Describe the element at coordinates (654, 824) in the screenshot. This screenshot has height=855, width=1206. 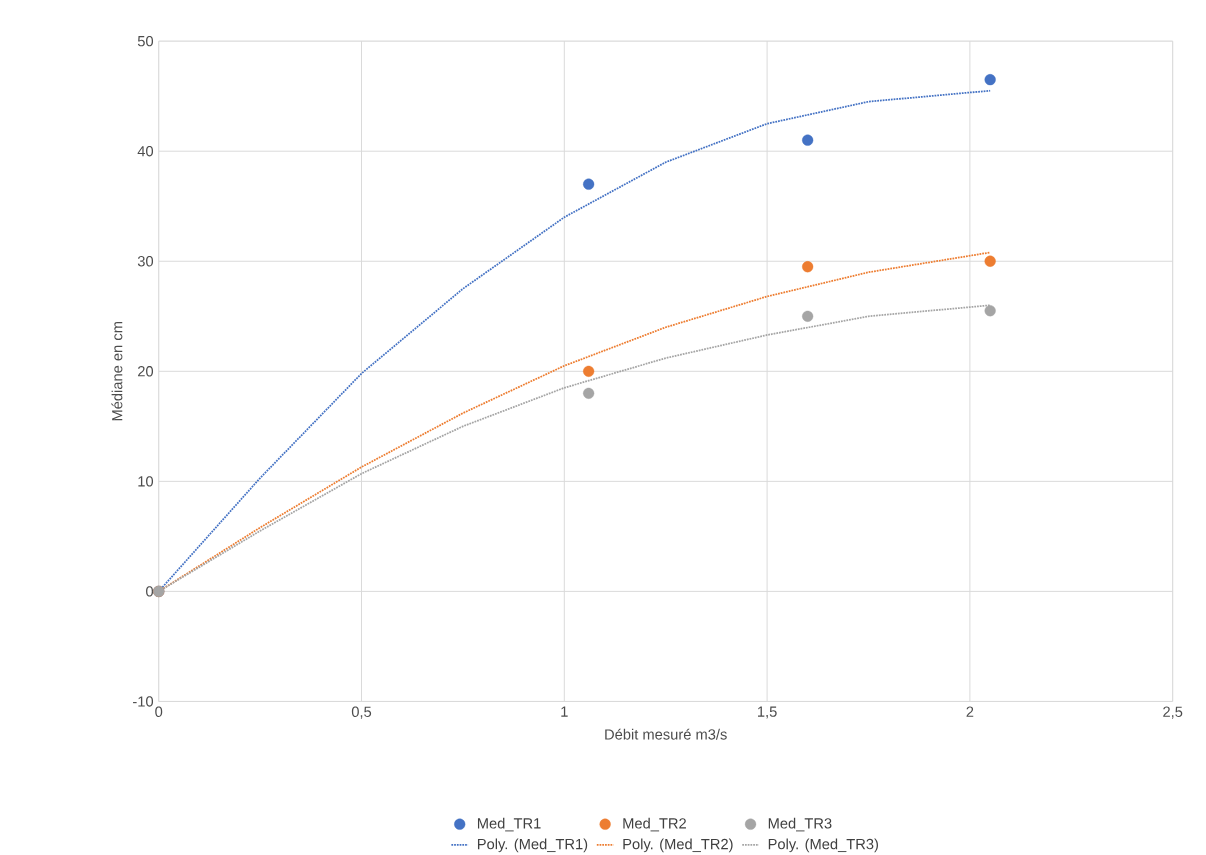
I see `legend-label: Med_TR2` at that location.